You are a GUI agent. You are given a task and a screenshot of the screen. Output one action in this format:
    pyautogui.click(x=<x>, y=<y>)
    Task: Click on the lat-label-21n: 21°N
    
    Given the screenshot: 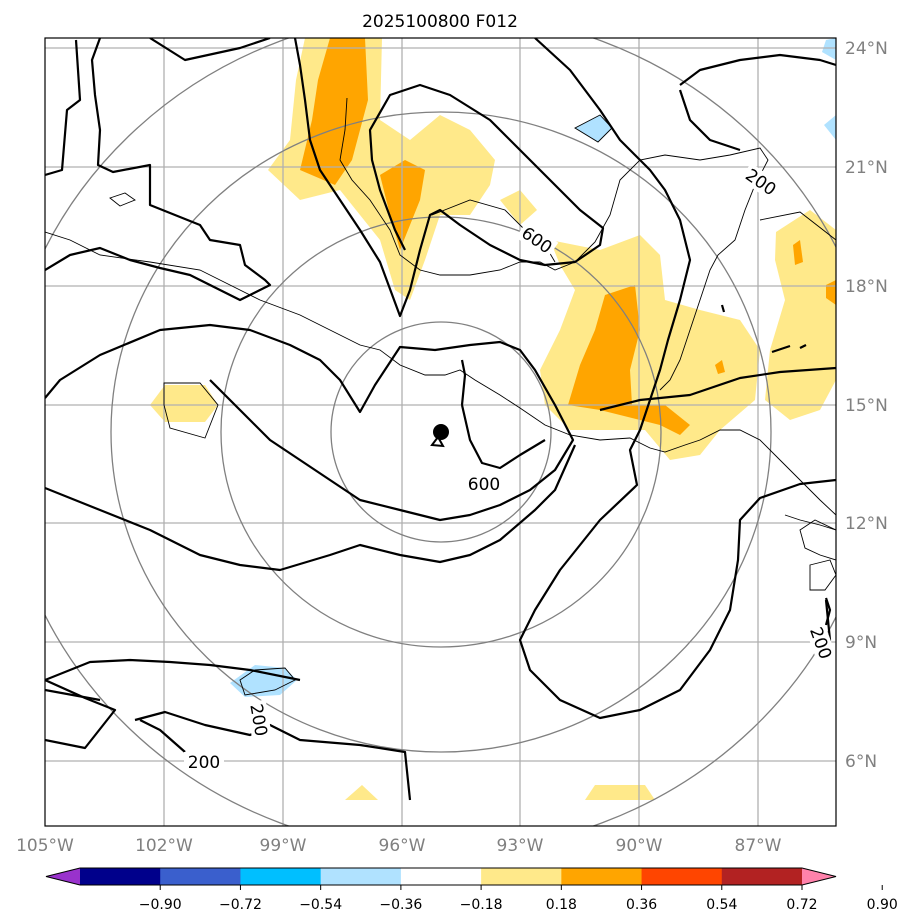 What is the action you would take?
    pyautogui.click(x=866, y=168)
    